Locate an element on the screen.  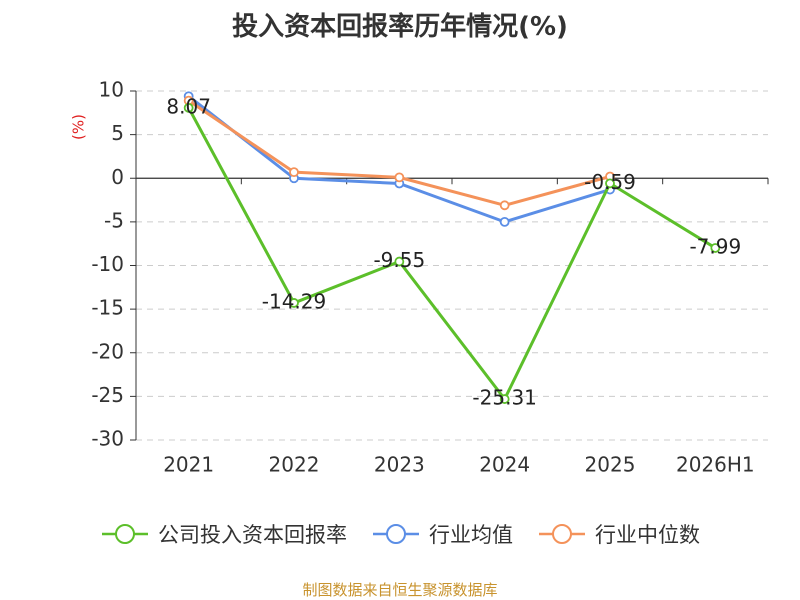
legend-item: 行业均值 is located at coordinates (442, 534).